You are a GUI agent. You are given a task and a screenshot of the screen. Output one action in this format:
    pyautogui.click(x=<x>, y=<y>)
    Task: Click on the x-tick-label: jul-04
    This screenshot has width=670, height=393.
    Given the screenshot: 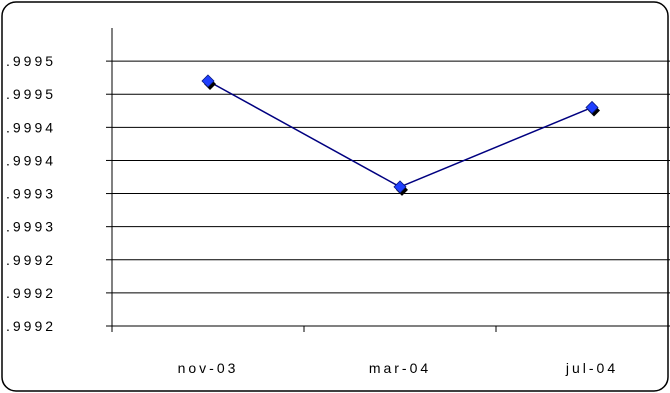 What is the action you would take?
    pyautogui.click(x=591, y=368)
    